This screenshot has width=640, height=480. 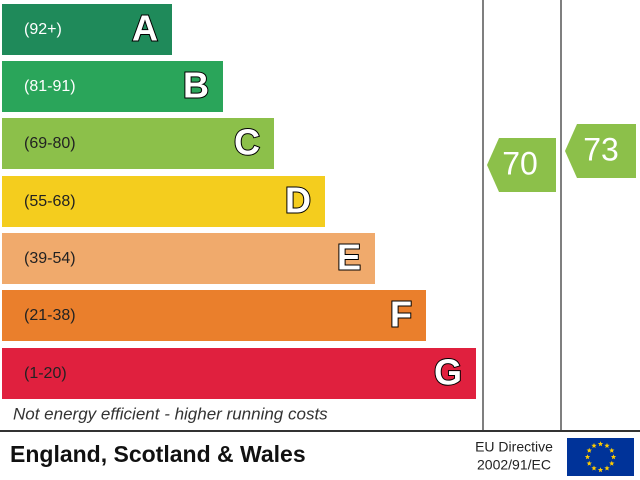 I want to click on band-letter: B, so click(x=196, y=85).